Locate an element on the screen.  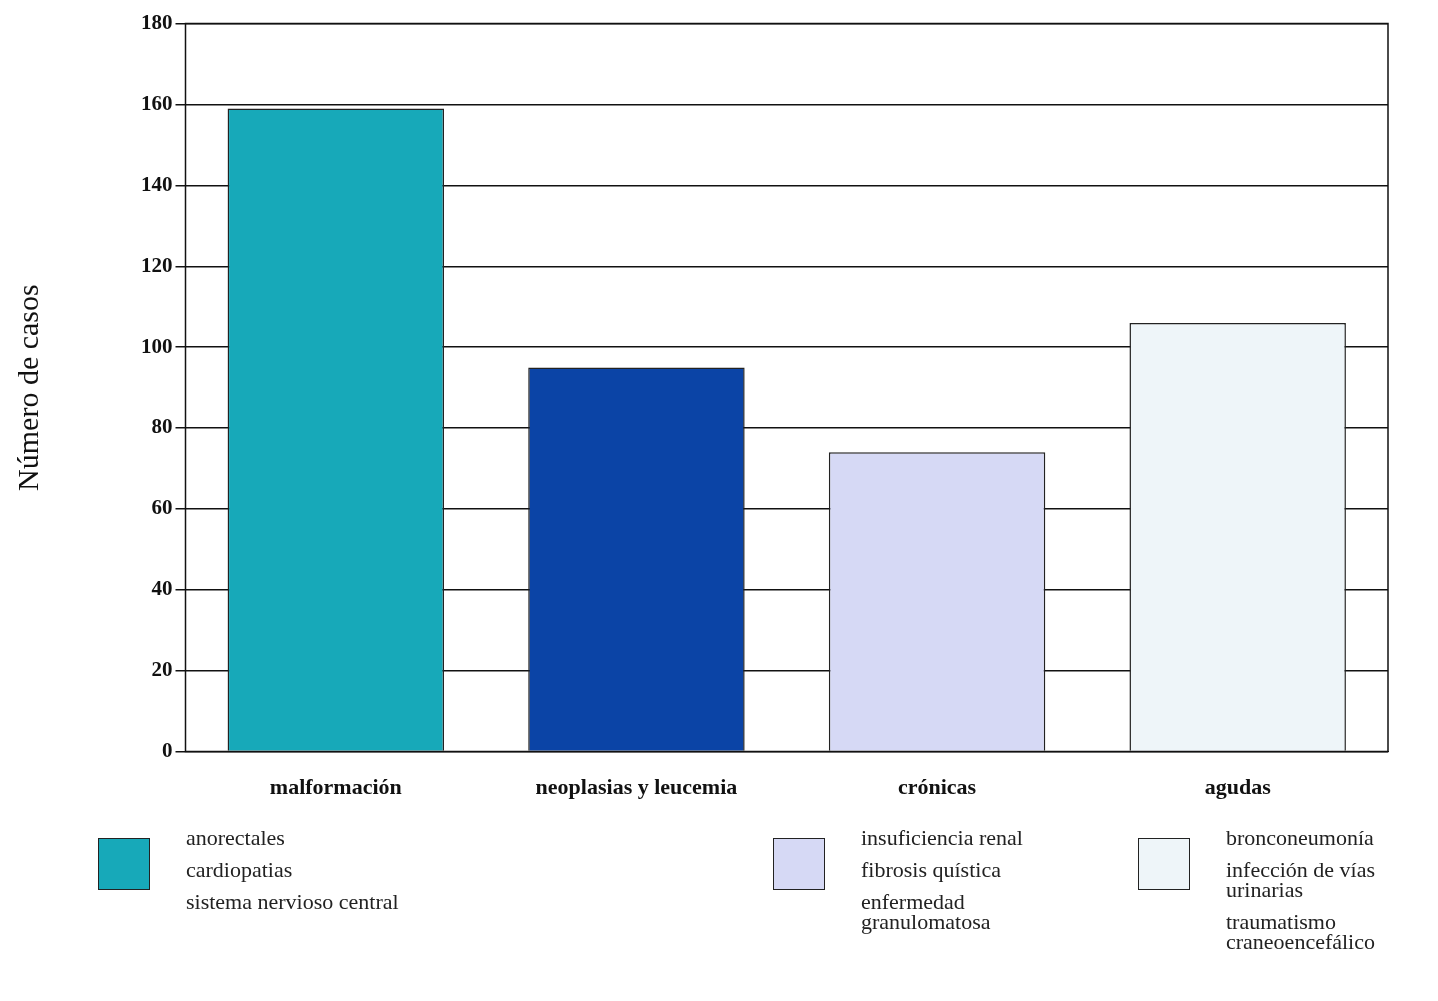
text: traumatismo craneoencefálico is located at coordinates (1301, 931).